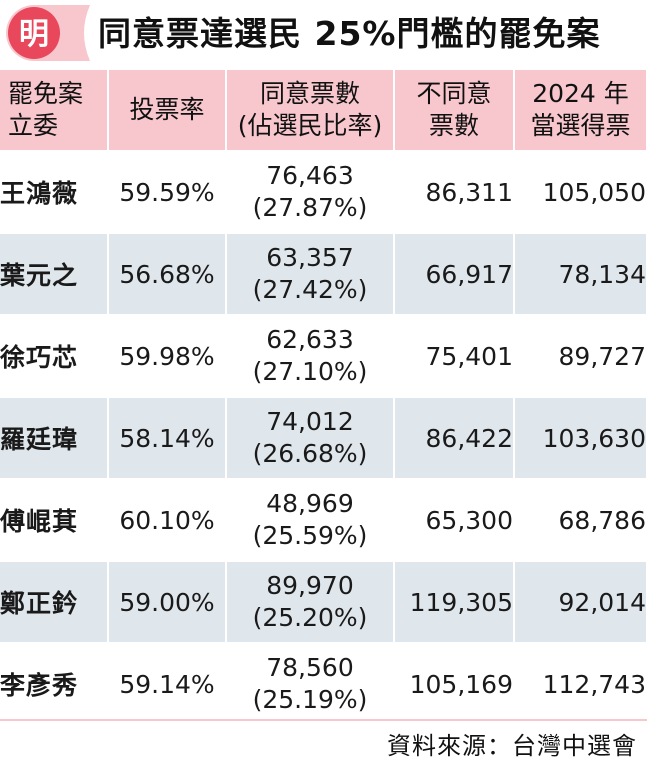 Image resolution: width=647 pixels, height=768 pixels. What do you see at coordinates (323, 720) in the screenshot?
I see `footer-divider` at bounding box center [323, 720].